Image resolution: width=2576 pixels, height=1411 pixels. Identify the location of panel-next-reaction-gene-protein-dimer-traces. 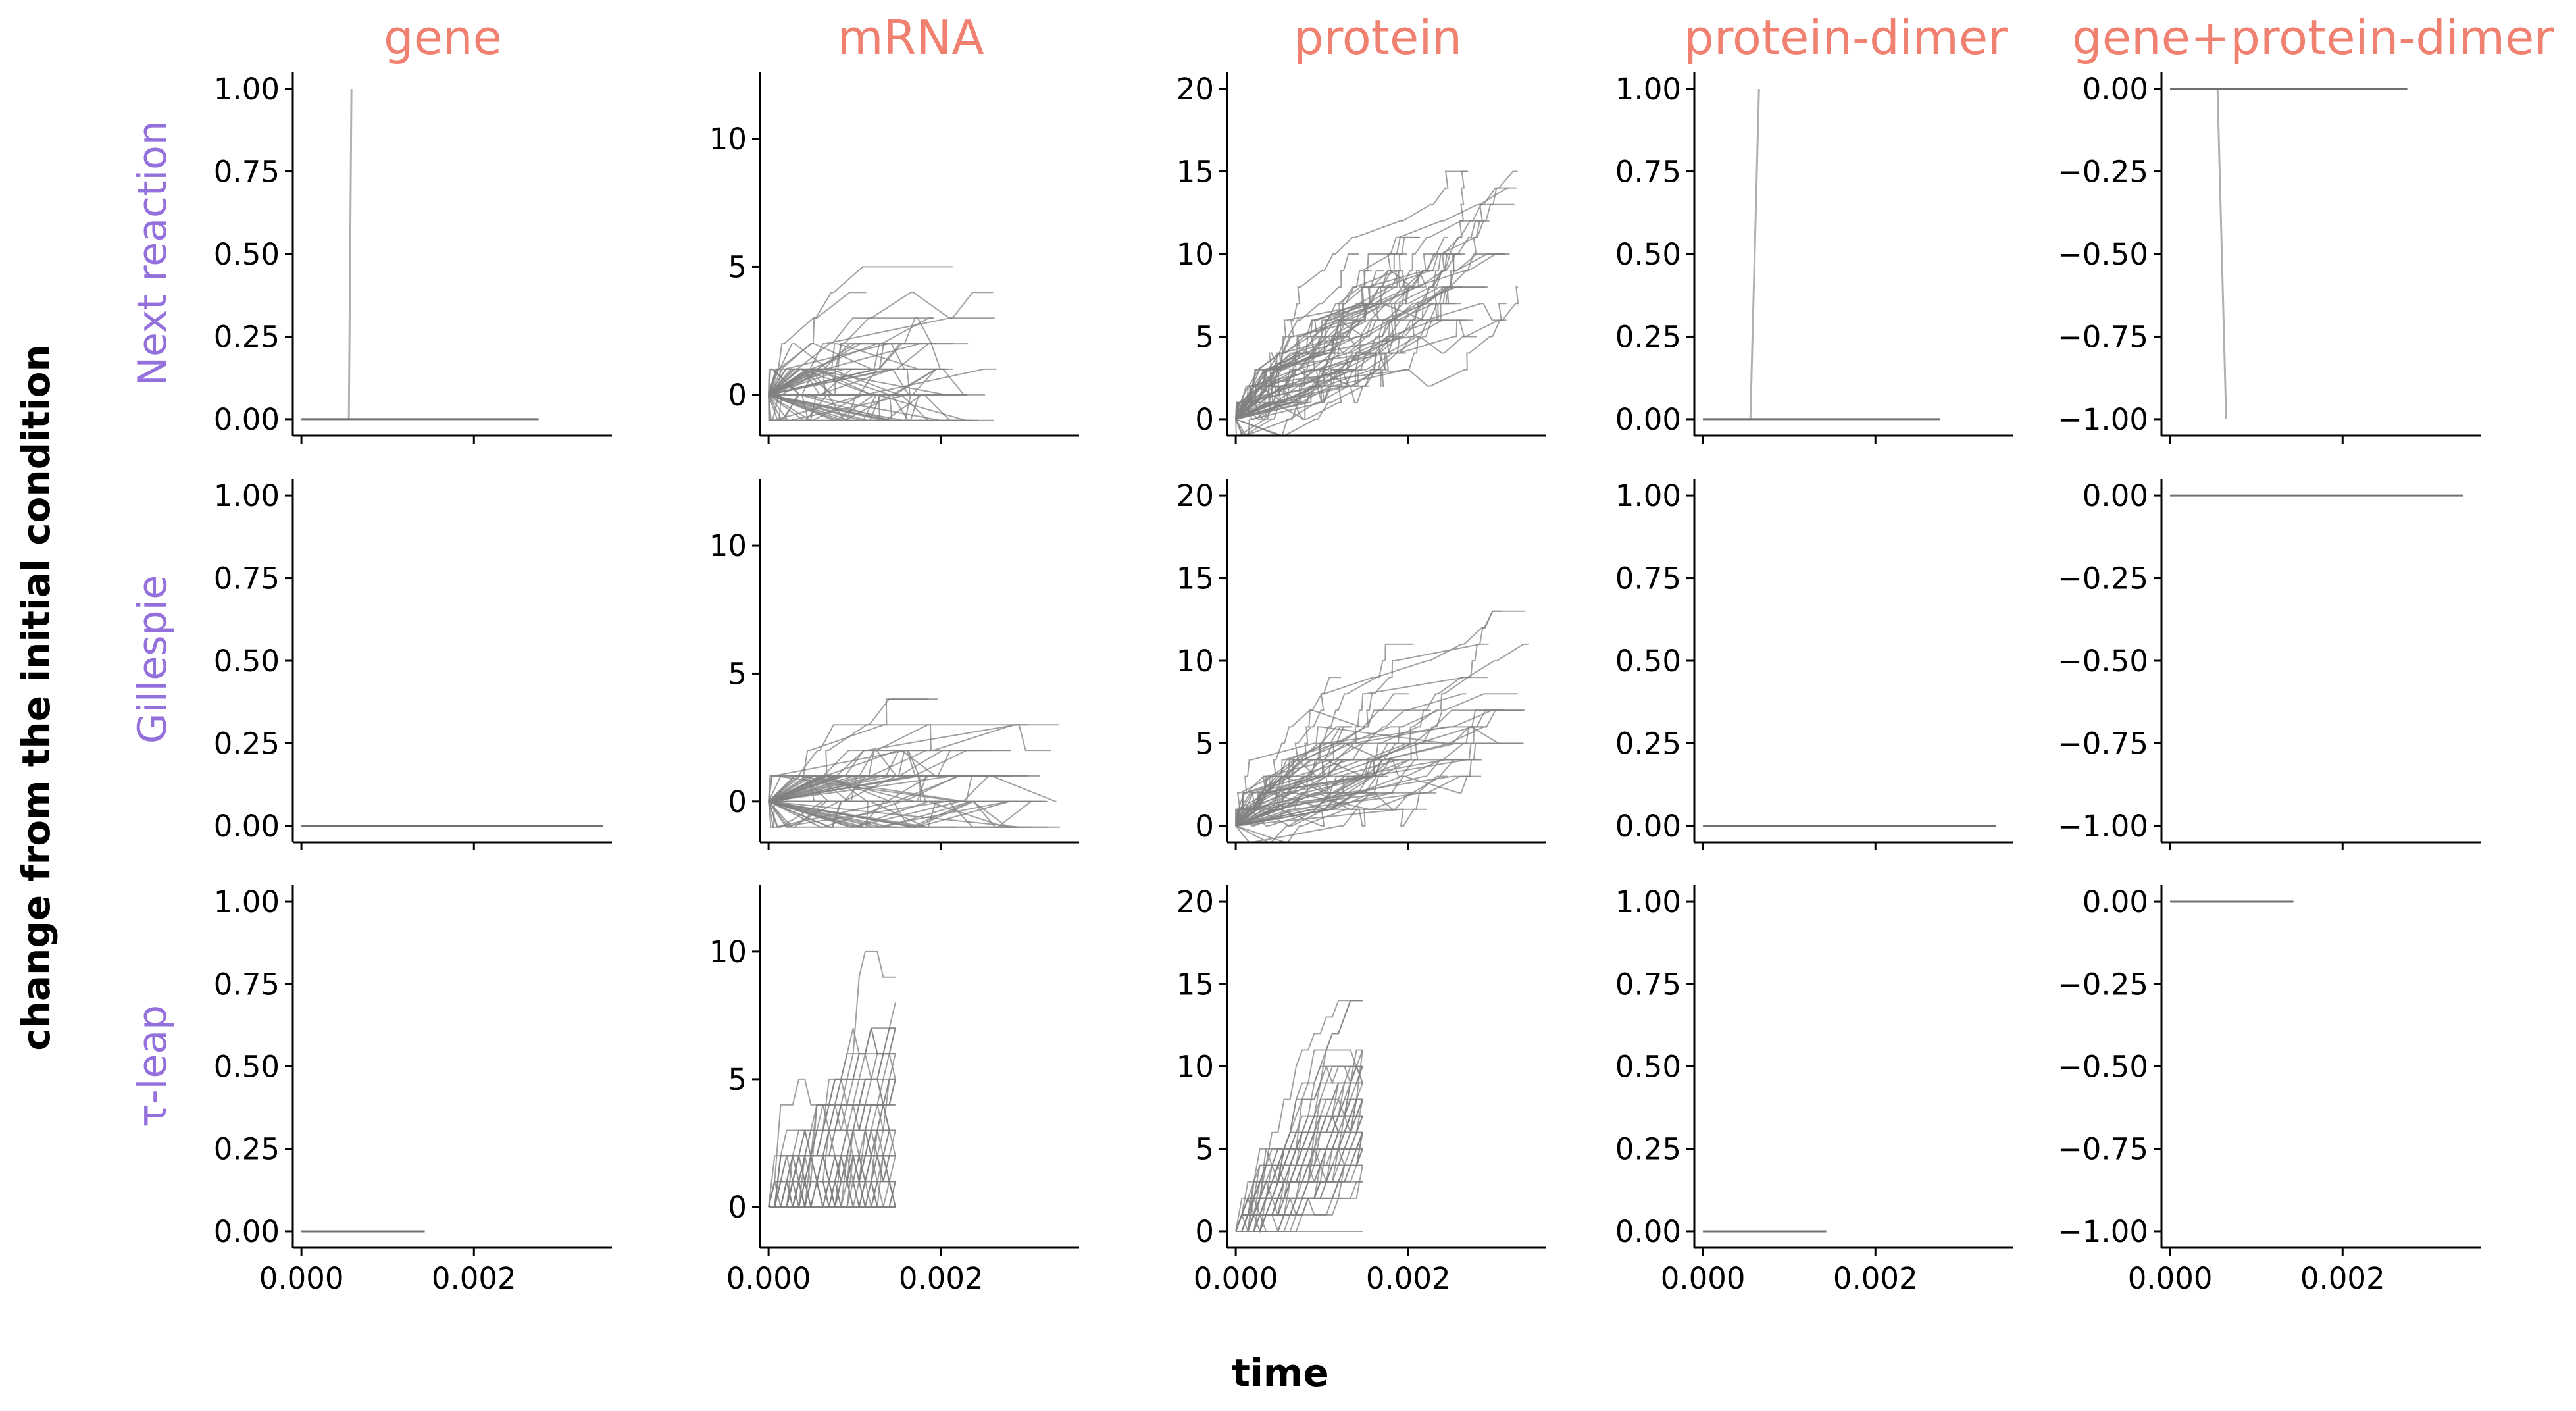
(2289, 254).